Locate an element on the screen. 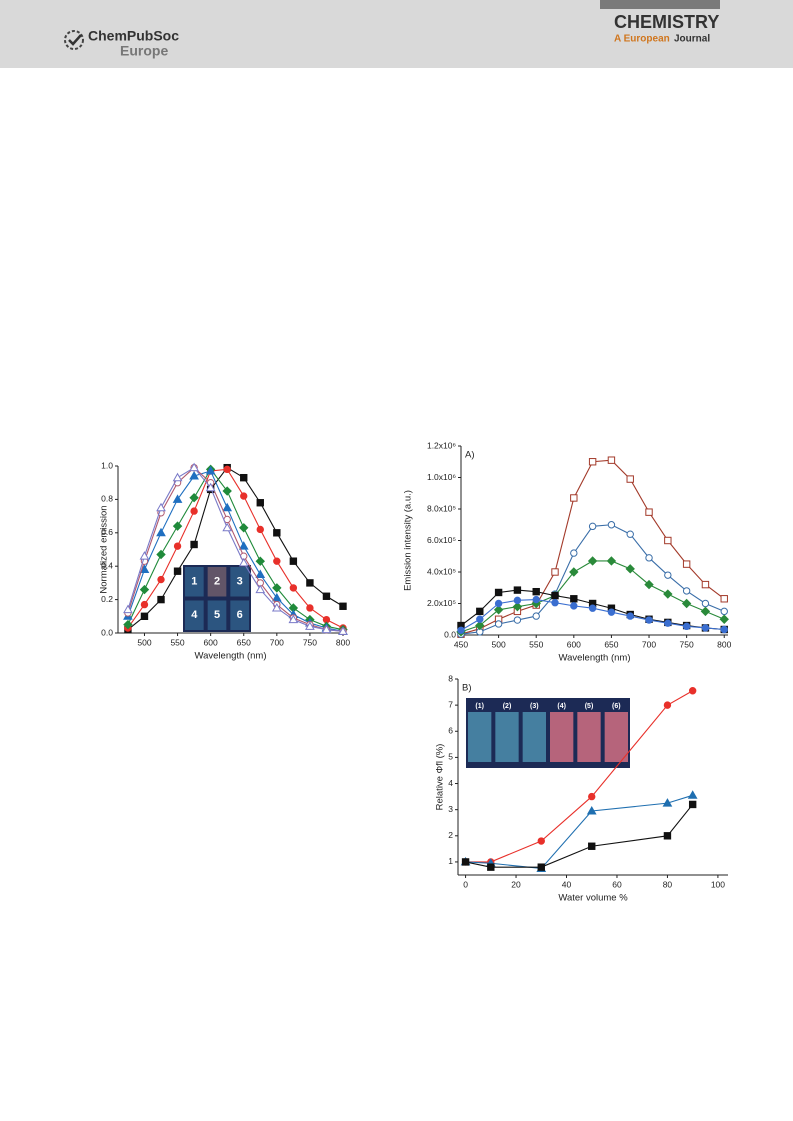 The width and height of the screenshot is (793, 1121). journal-title: CHEMISTRY is located at coordinates (666, 22).